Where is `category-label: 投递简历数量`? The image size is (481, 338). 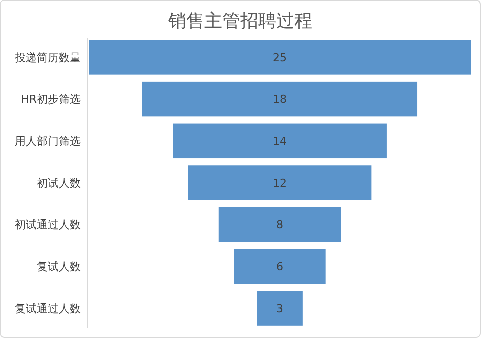 category-label: 投递简历数量 is located at coordinates (47, 57).